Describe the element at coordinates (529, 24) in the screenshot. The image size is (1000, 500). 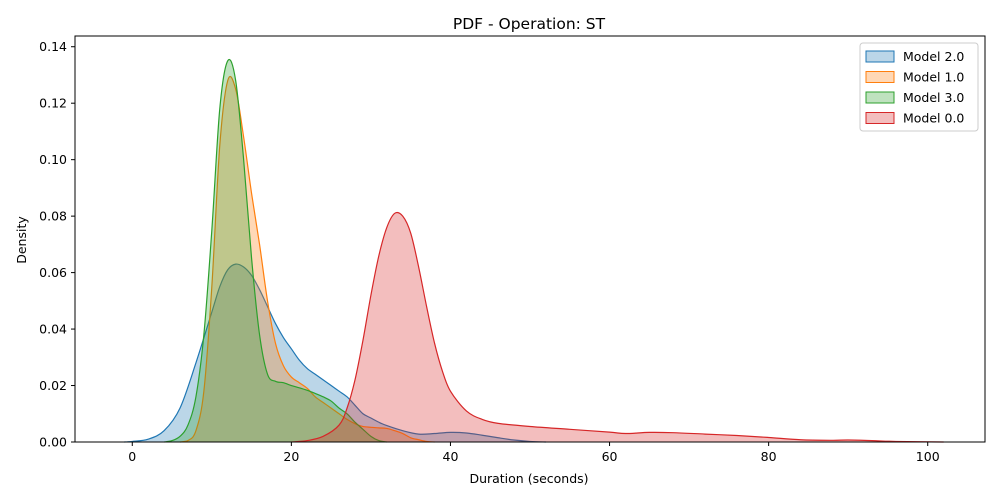
I see `chart-title: PDF - Operation: ST` at that location.